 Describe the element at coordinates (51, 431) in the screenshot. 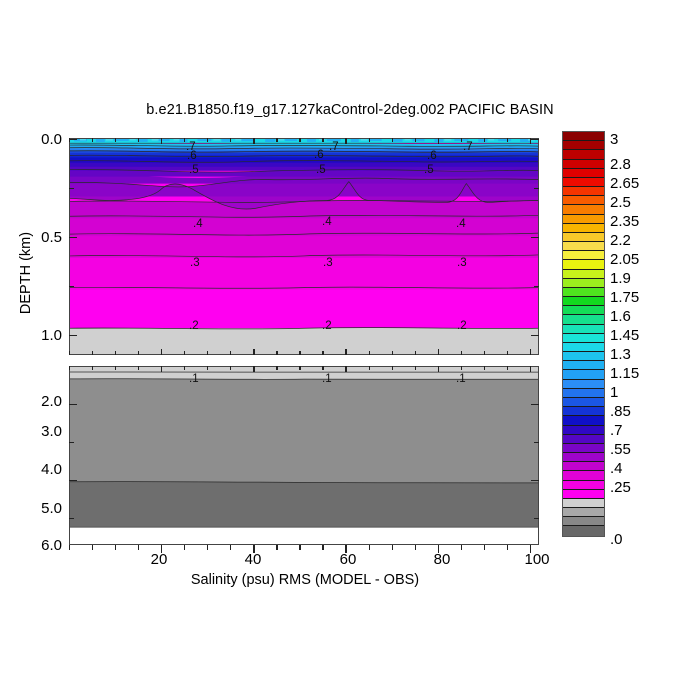

I see `y-tick-label: 3.0` at that location.